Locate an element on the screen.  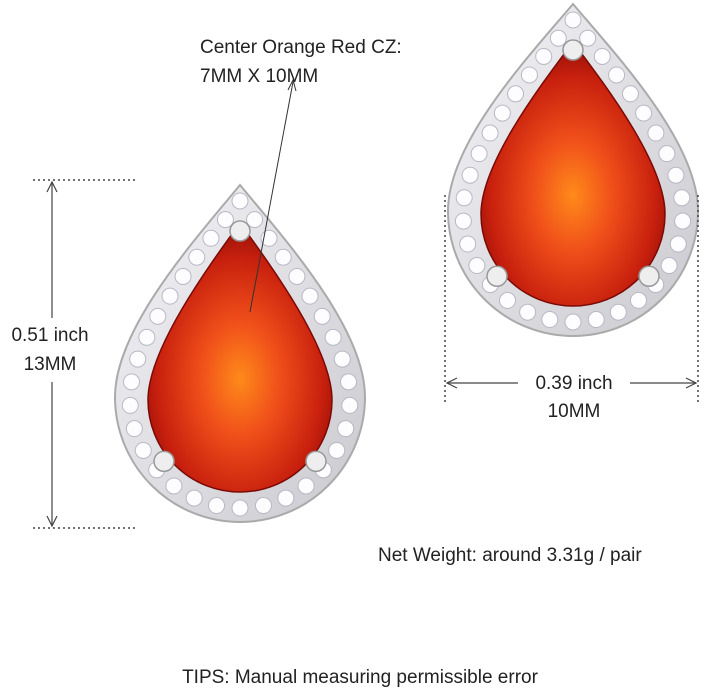
width-mm: 10MM is located at coordinates (574, 411).